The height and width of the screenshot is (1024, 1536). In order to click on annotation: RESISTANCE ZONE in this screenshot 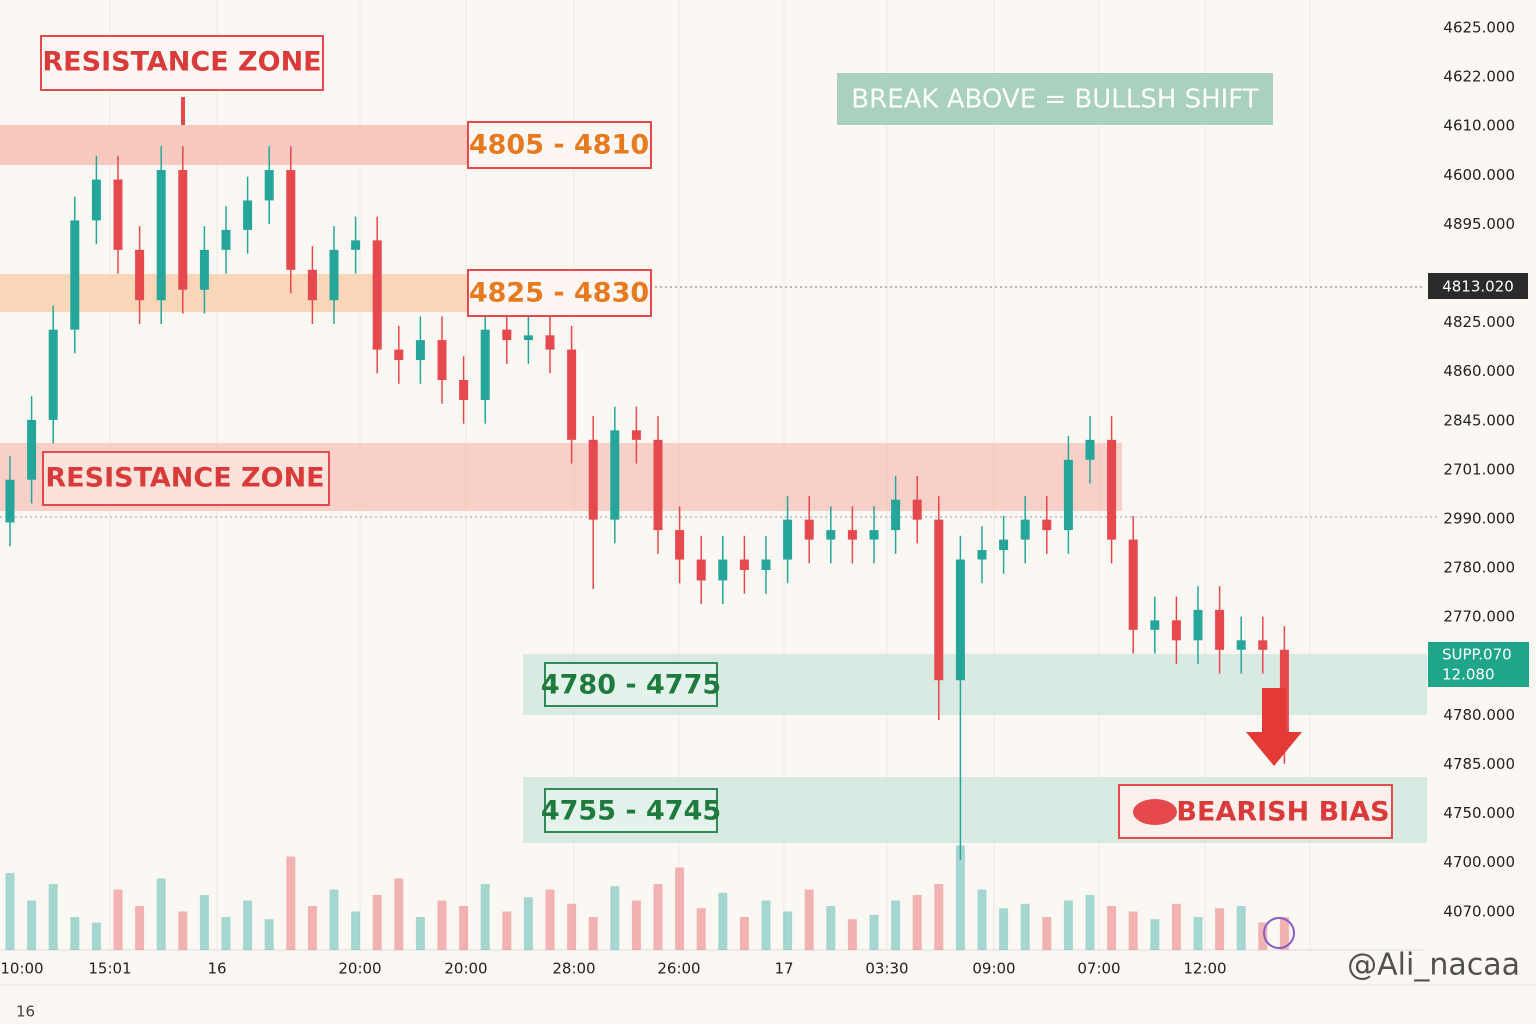, I will do `click(184, 478)`.